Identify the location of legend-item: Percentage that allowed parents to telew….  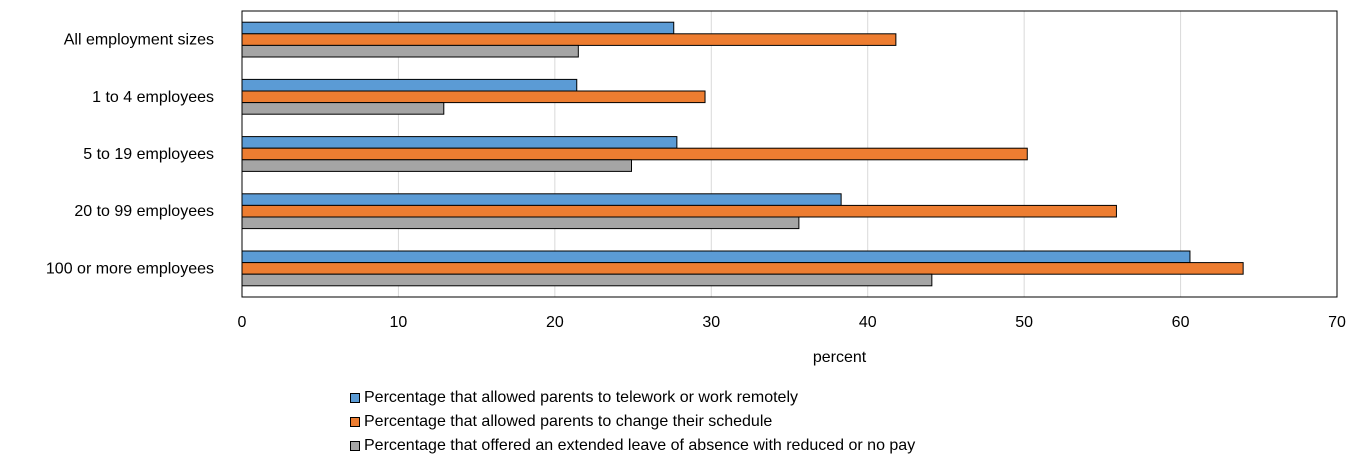
(632, 398).